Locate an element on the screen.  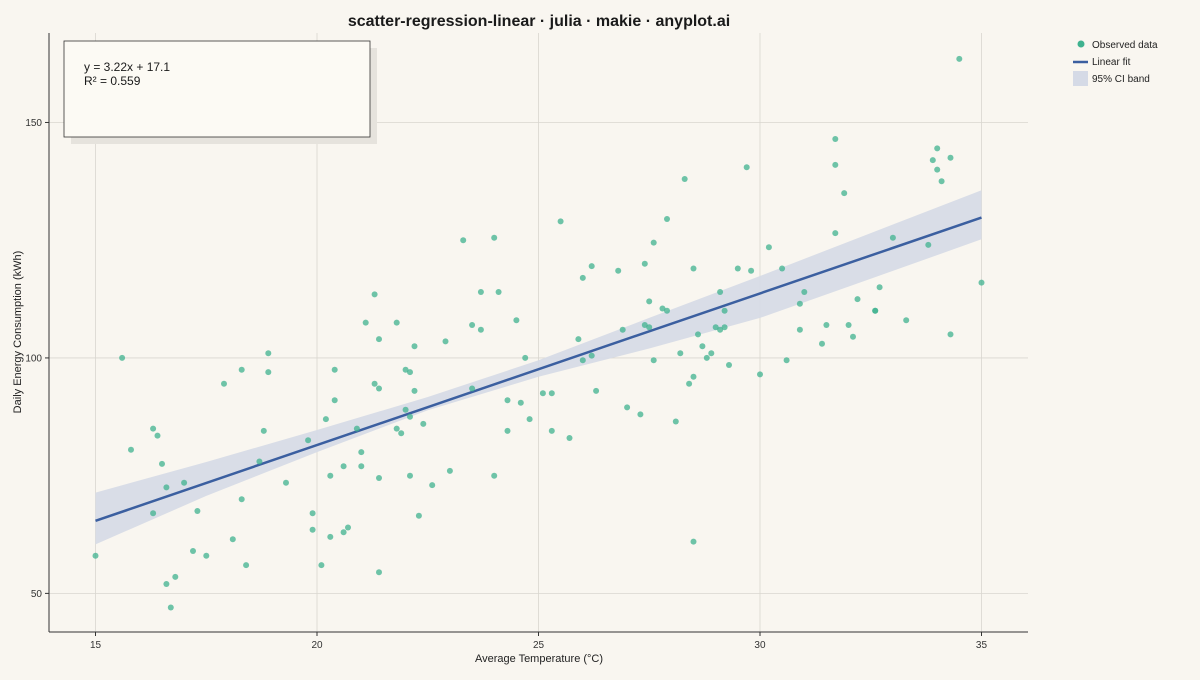
y-tick-label: 100 is located at coordinates (33, 358).